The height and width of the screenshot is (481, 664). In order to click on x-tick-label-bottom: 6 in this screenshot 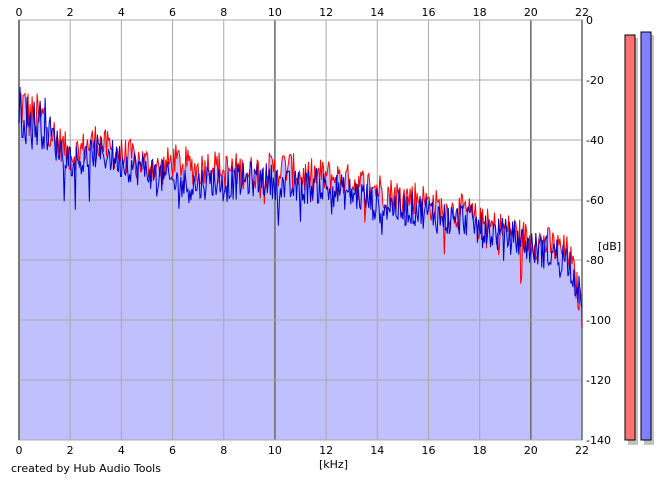, I will do `click(172, 450)`.